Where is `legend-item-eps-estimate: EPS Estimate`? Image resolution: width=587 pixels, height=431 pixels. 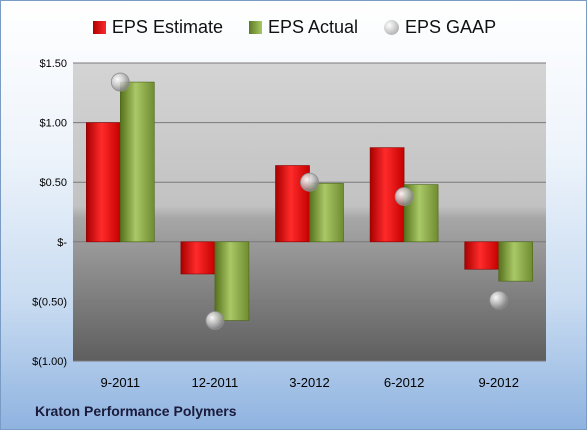
legend-item-eps-estimate: EPS Estimate is located at coordinates (157, 27).